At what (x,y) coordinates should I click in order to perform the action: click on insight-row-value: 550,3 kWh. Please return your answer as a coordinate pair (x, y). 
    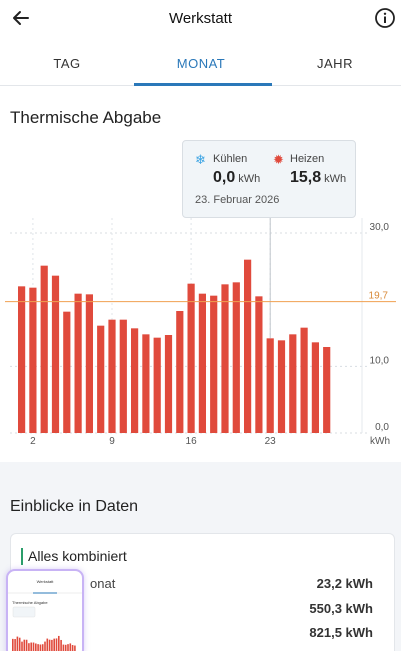
    Looking at the image, I should click on (341, 608).